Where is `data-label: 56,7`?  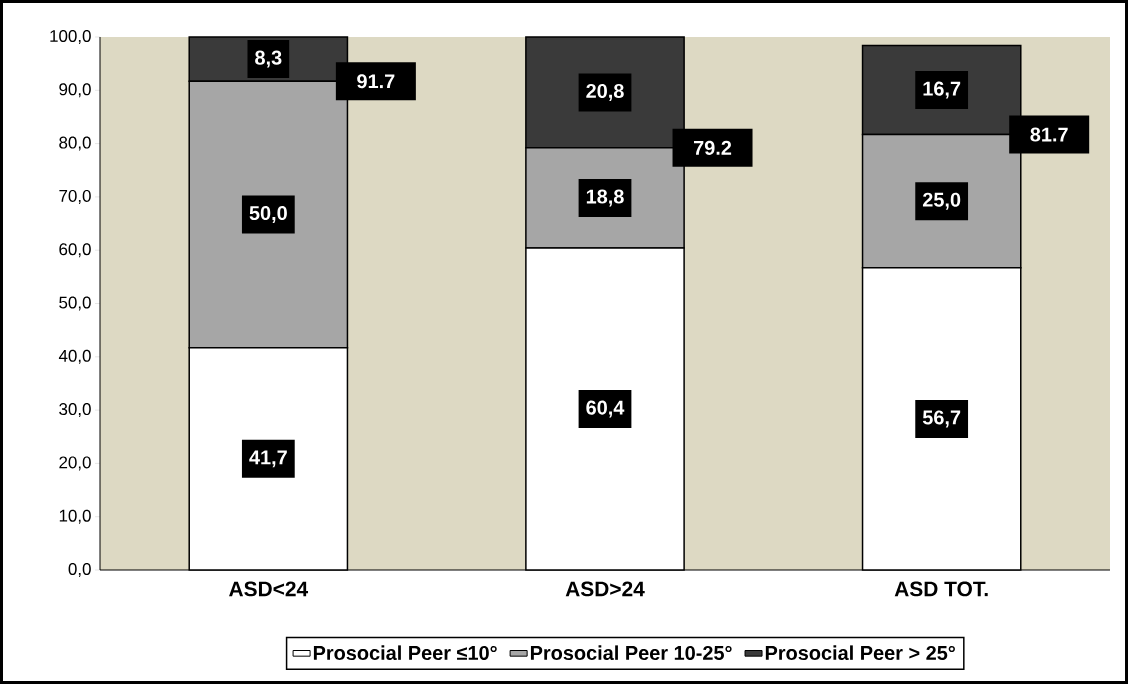
data-label: 56,7 is located at coordinates (941, 419).